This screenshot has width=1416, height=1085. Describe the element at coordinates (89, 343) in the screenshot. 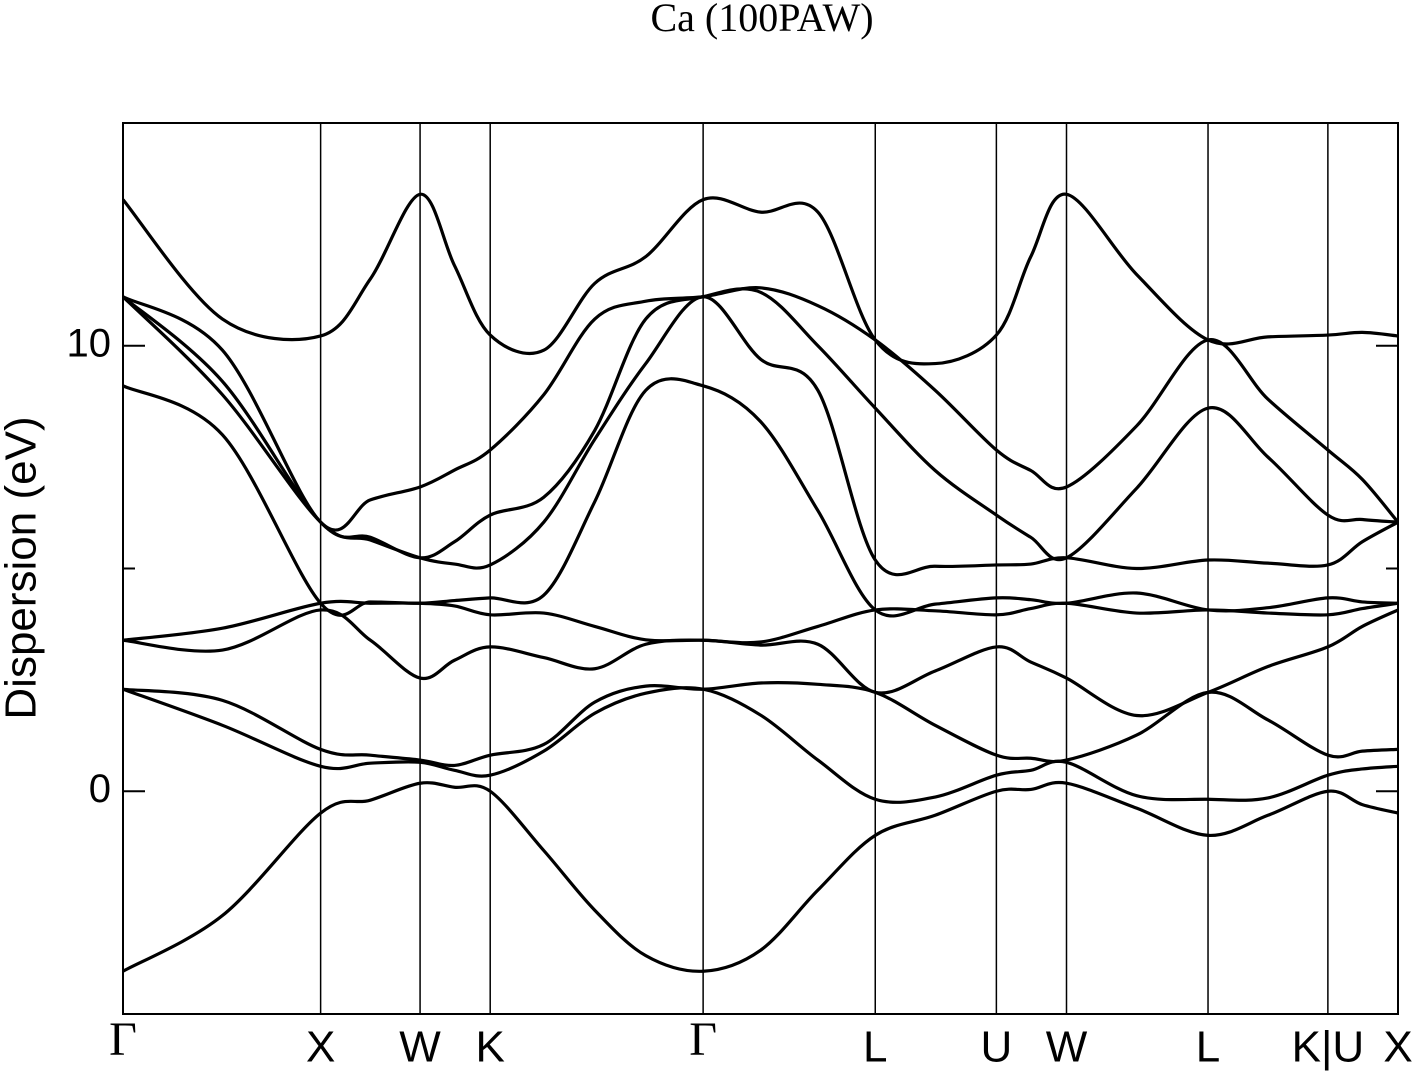

I see `y-tick-label: 10` at that location.